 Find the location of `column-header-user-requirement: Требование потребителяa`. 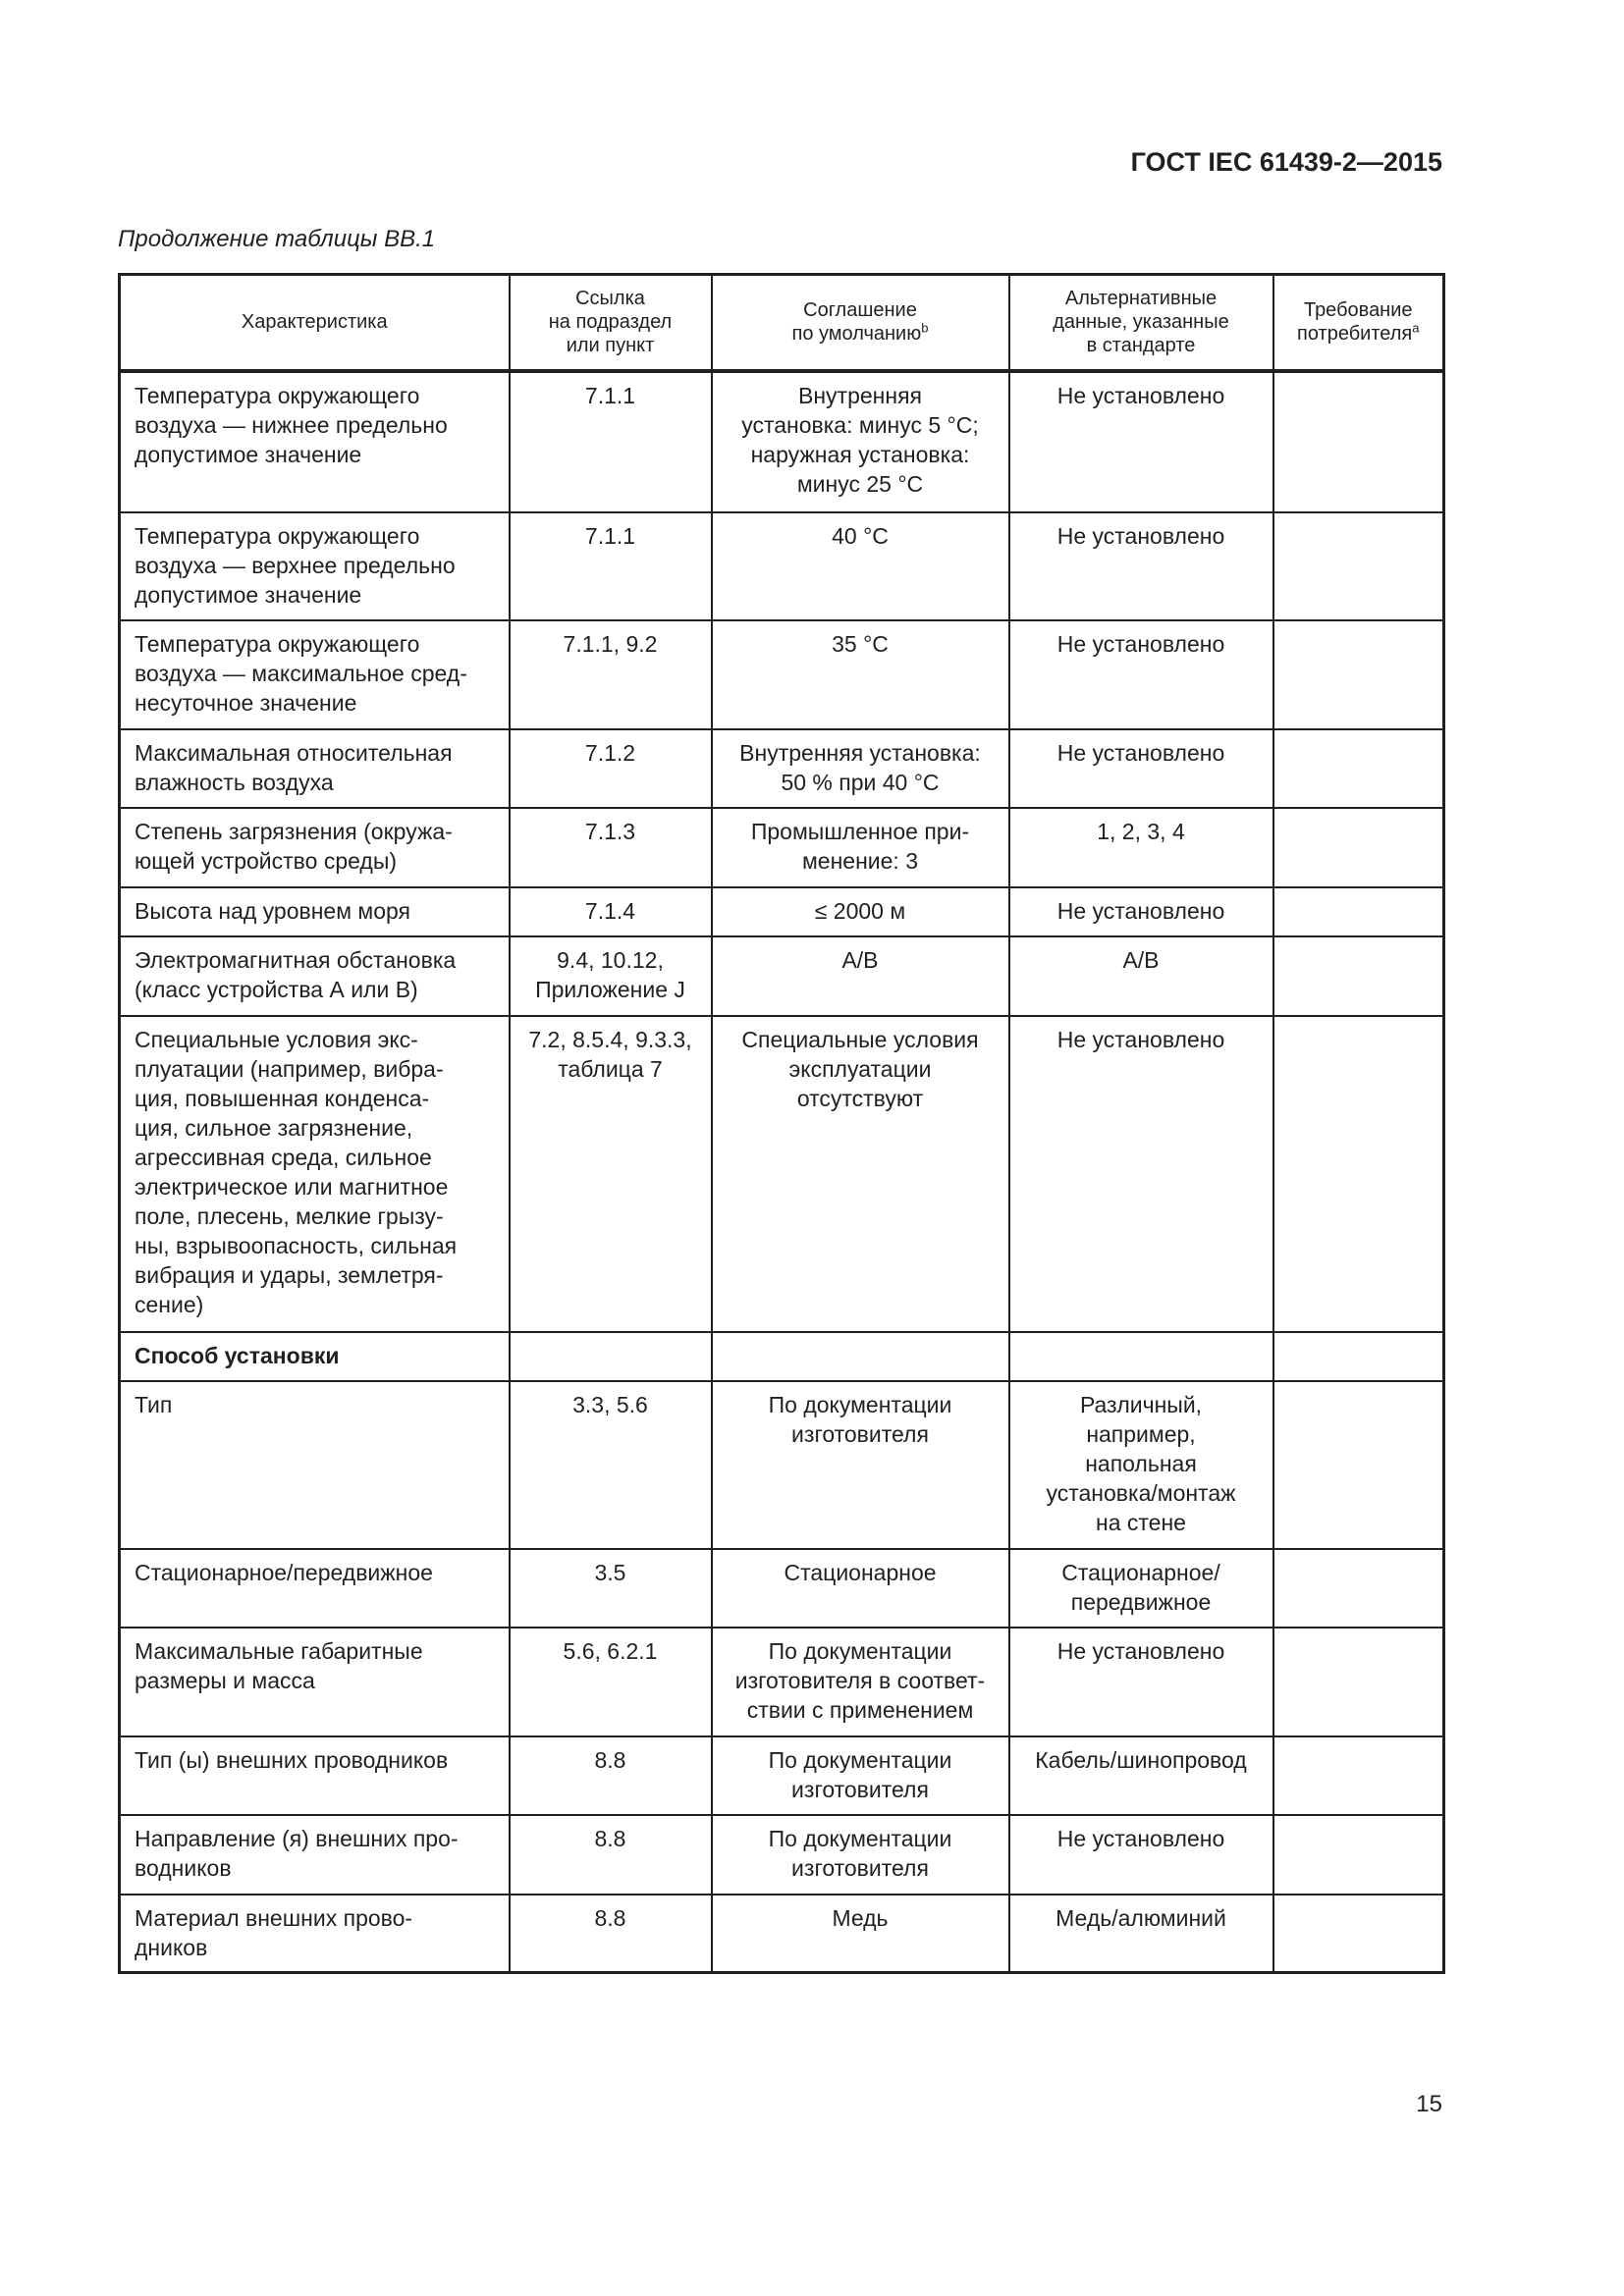

column-header-user-requirement: Требование потребителяa is located at coordinates (1358, 322).